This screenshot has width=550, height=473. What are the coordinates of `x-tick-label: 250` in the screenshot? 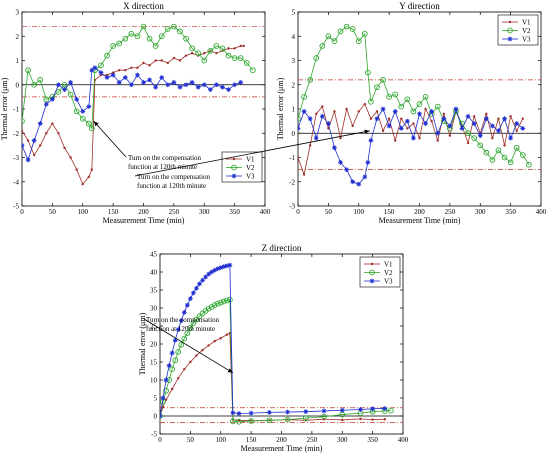 It's located at (450, 212).